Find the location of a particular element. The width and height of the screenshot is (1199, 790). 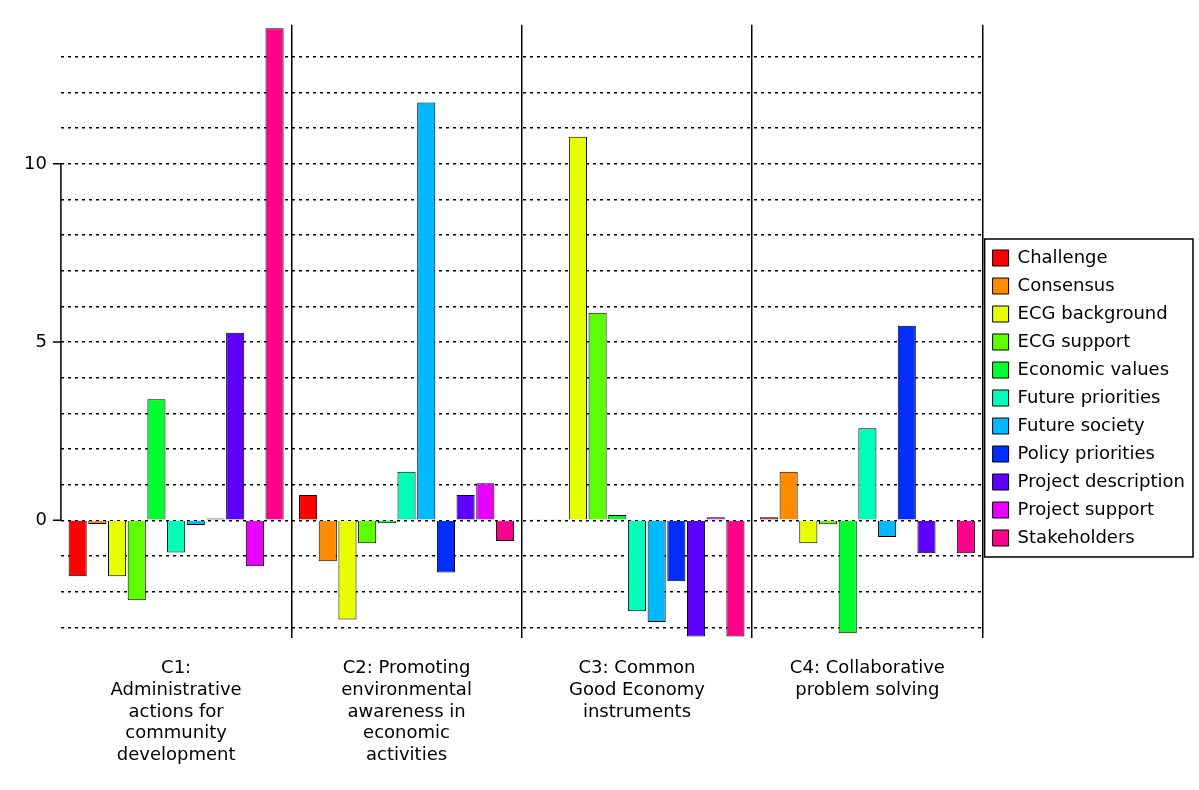

legend-label: Project support is located at coordinates (1086, 508).